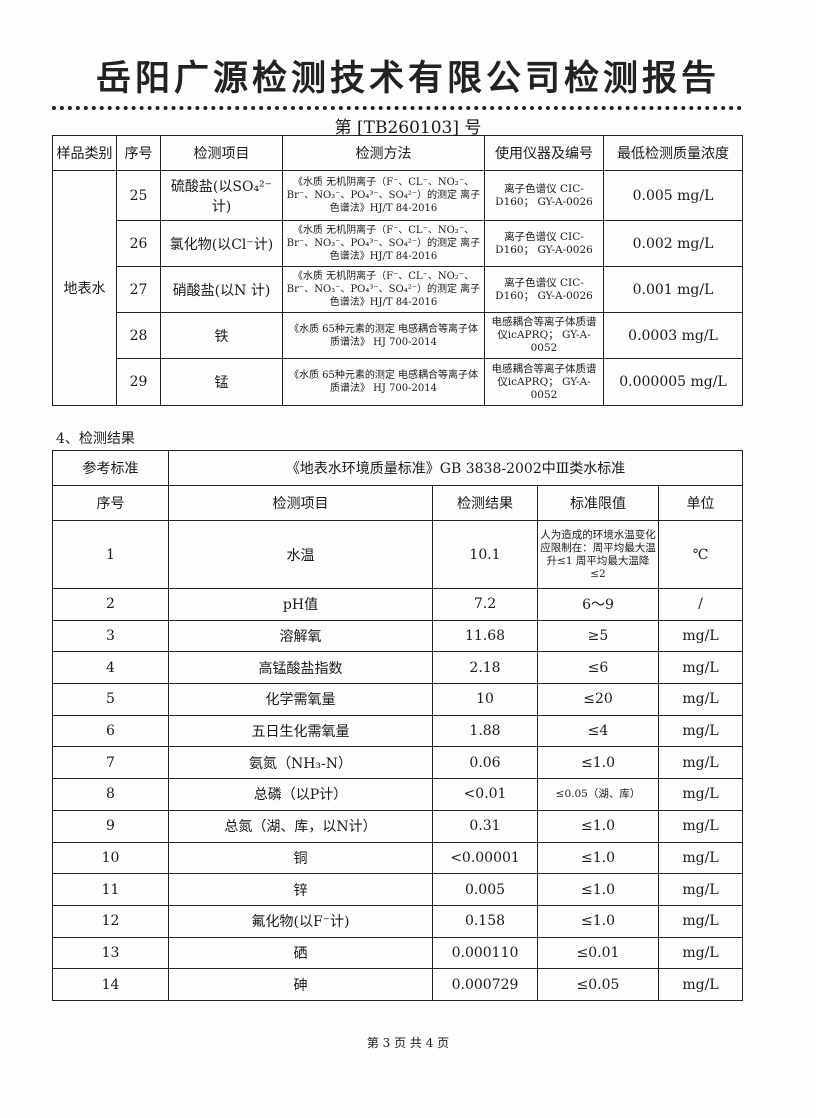 The width and height of the screenshot is (816, 1118). I want to click on standard-limit: ≥5, so click(598, 636).